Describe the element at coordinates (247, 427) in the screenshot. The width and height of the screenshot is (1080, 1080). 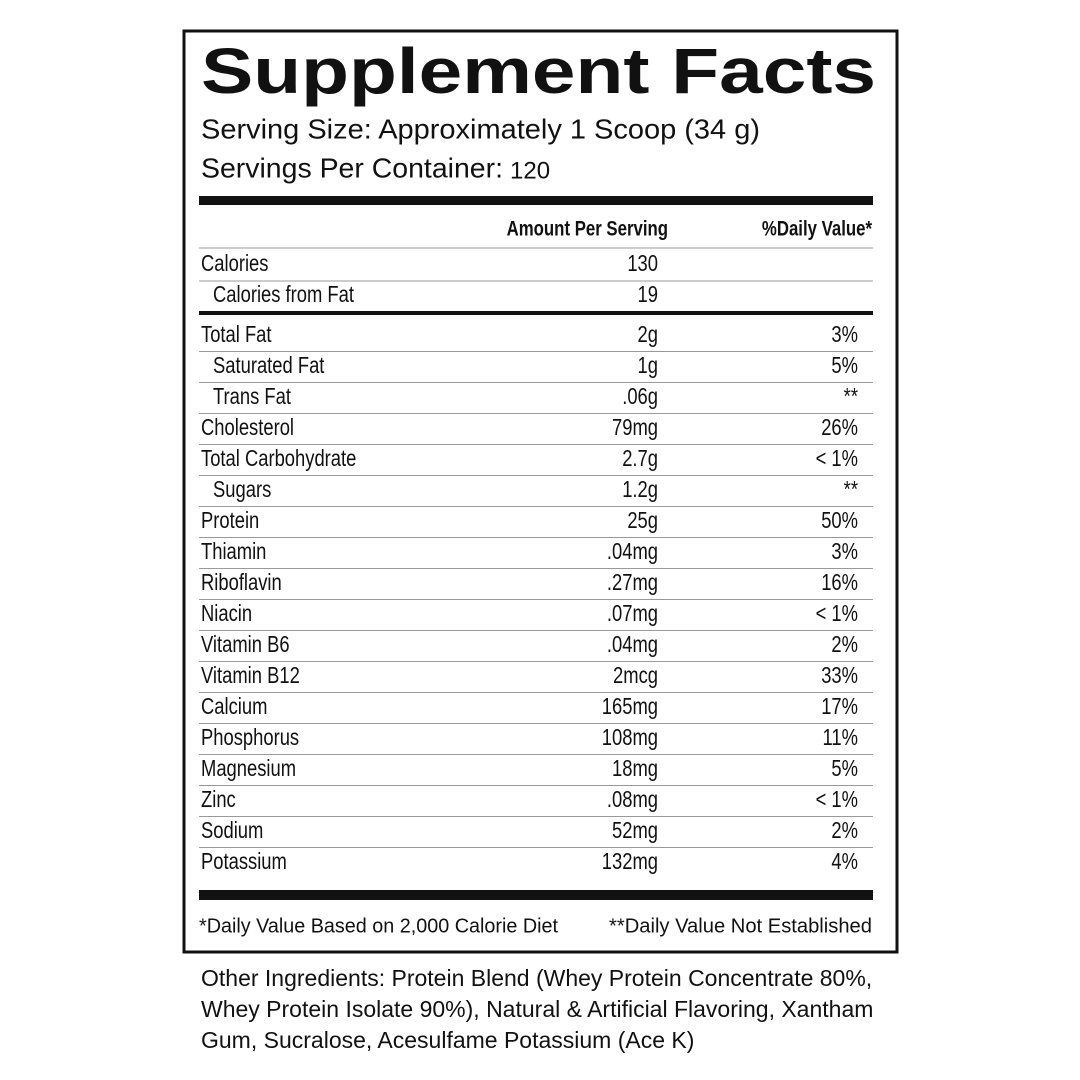
I see `nutrient-name: Cholesterol` at that location.